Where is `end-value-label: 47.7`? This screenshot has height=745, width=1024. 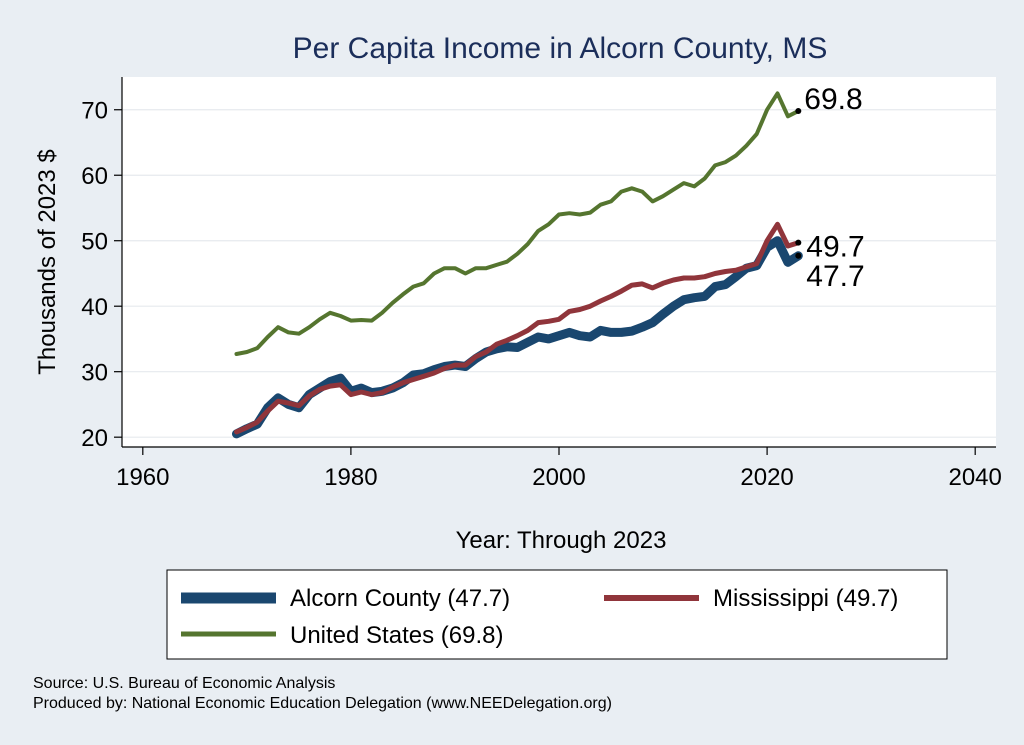 end-value-label: 47.7 is located at coordinates (835, 276).